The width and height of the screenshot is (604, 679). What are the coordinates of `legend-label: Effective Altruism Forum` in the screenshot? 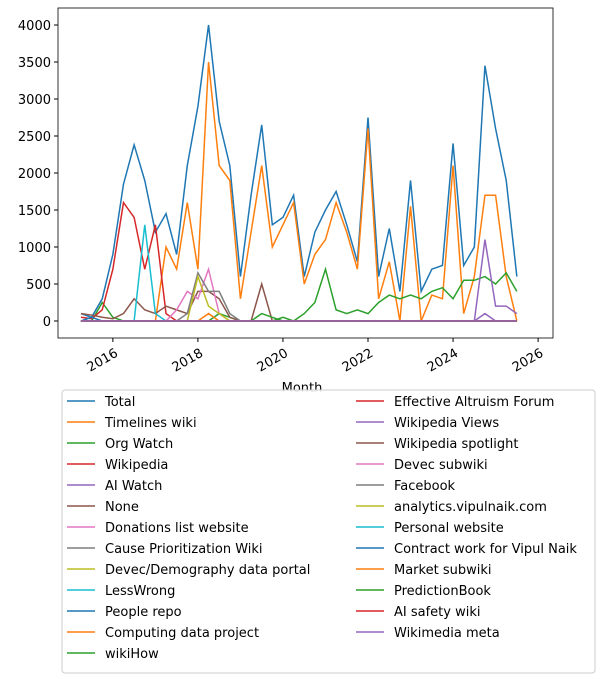 It's located at (474, 402).